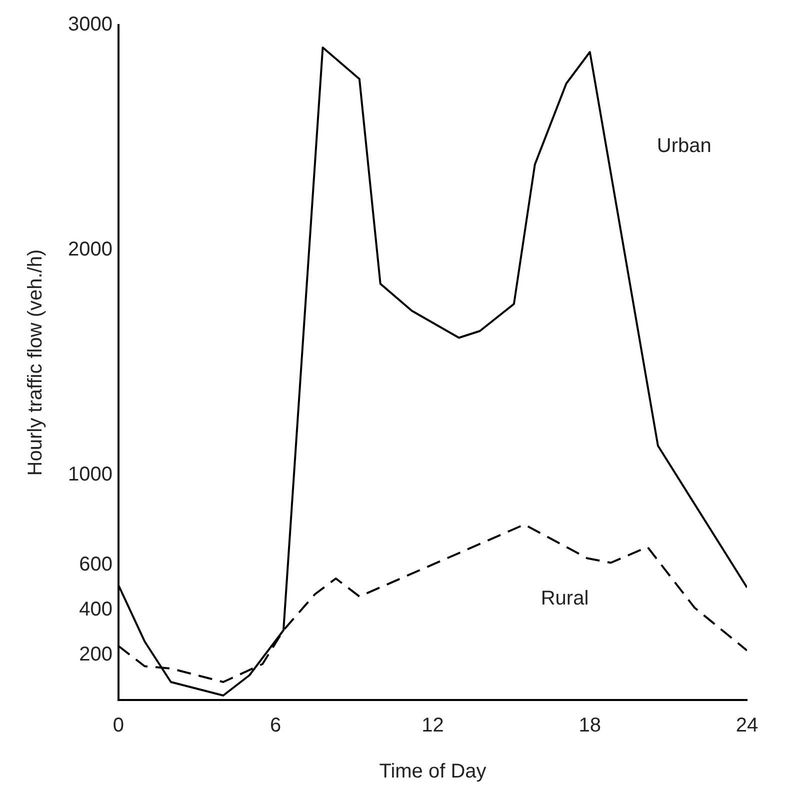 This screenshot has width=797, height=808. What do you see at coordinates (95, 565) in the screenshot?
I see `y-tick-label: 600` at bounding box center [95, 565].